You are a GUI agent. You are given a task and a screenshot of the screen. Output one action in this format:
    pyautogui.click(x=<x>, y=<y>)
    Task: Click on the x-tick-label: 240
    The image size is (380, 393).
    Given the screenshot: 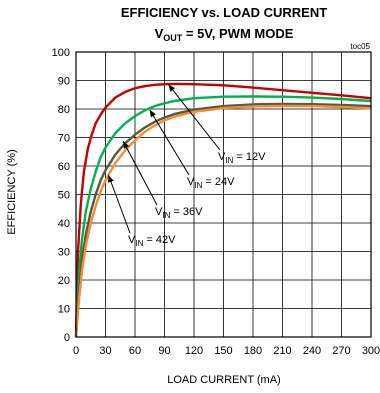 What is the action you would take?
    pyautogui.click(x=312, y=351)
    